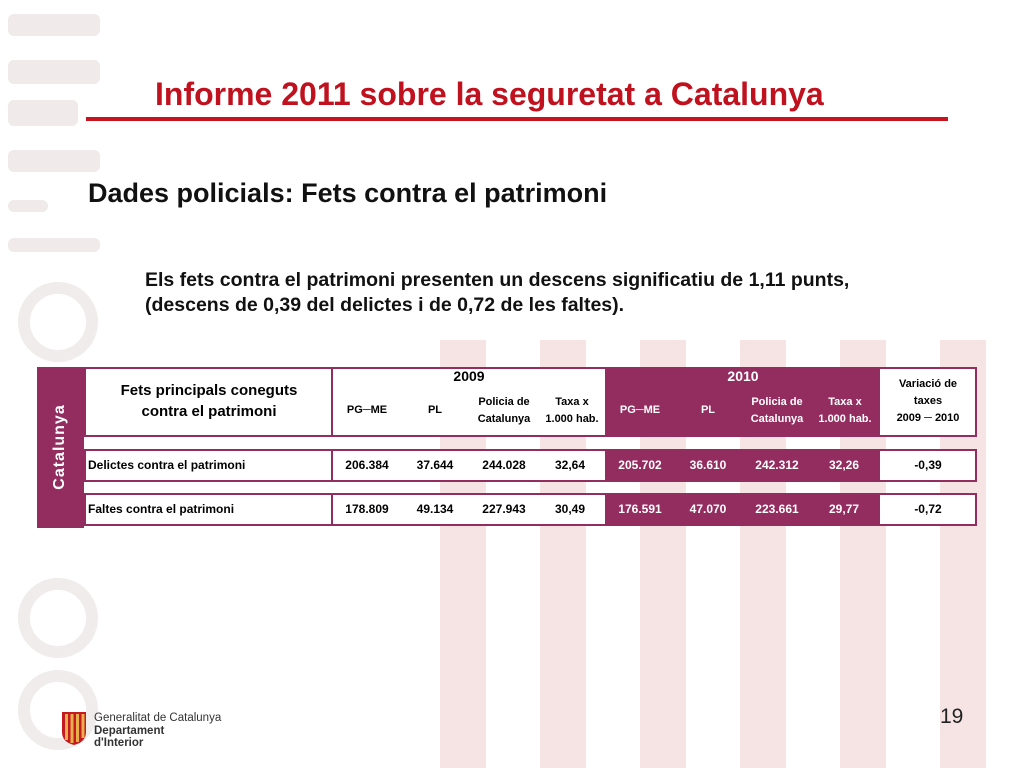  Describe the element at coordinates (777, 465) in the screenshot. I see `cell-policia-2010: 242.312` at that location.